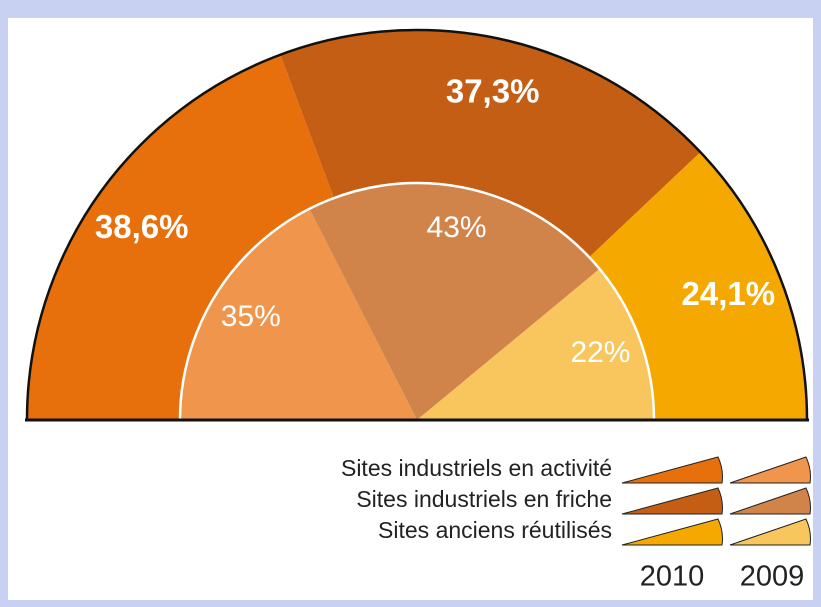 This screenshot has height=607, width=821. Describe the element at coordinates (772, 577) in the screenshot. I see `year-label: 2009` at that location.